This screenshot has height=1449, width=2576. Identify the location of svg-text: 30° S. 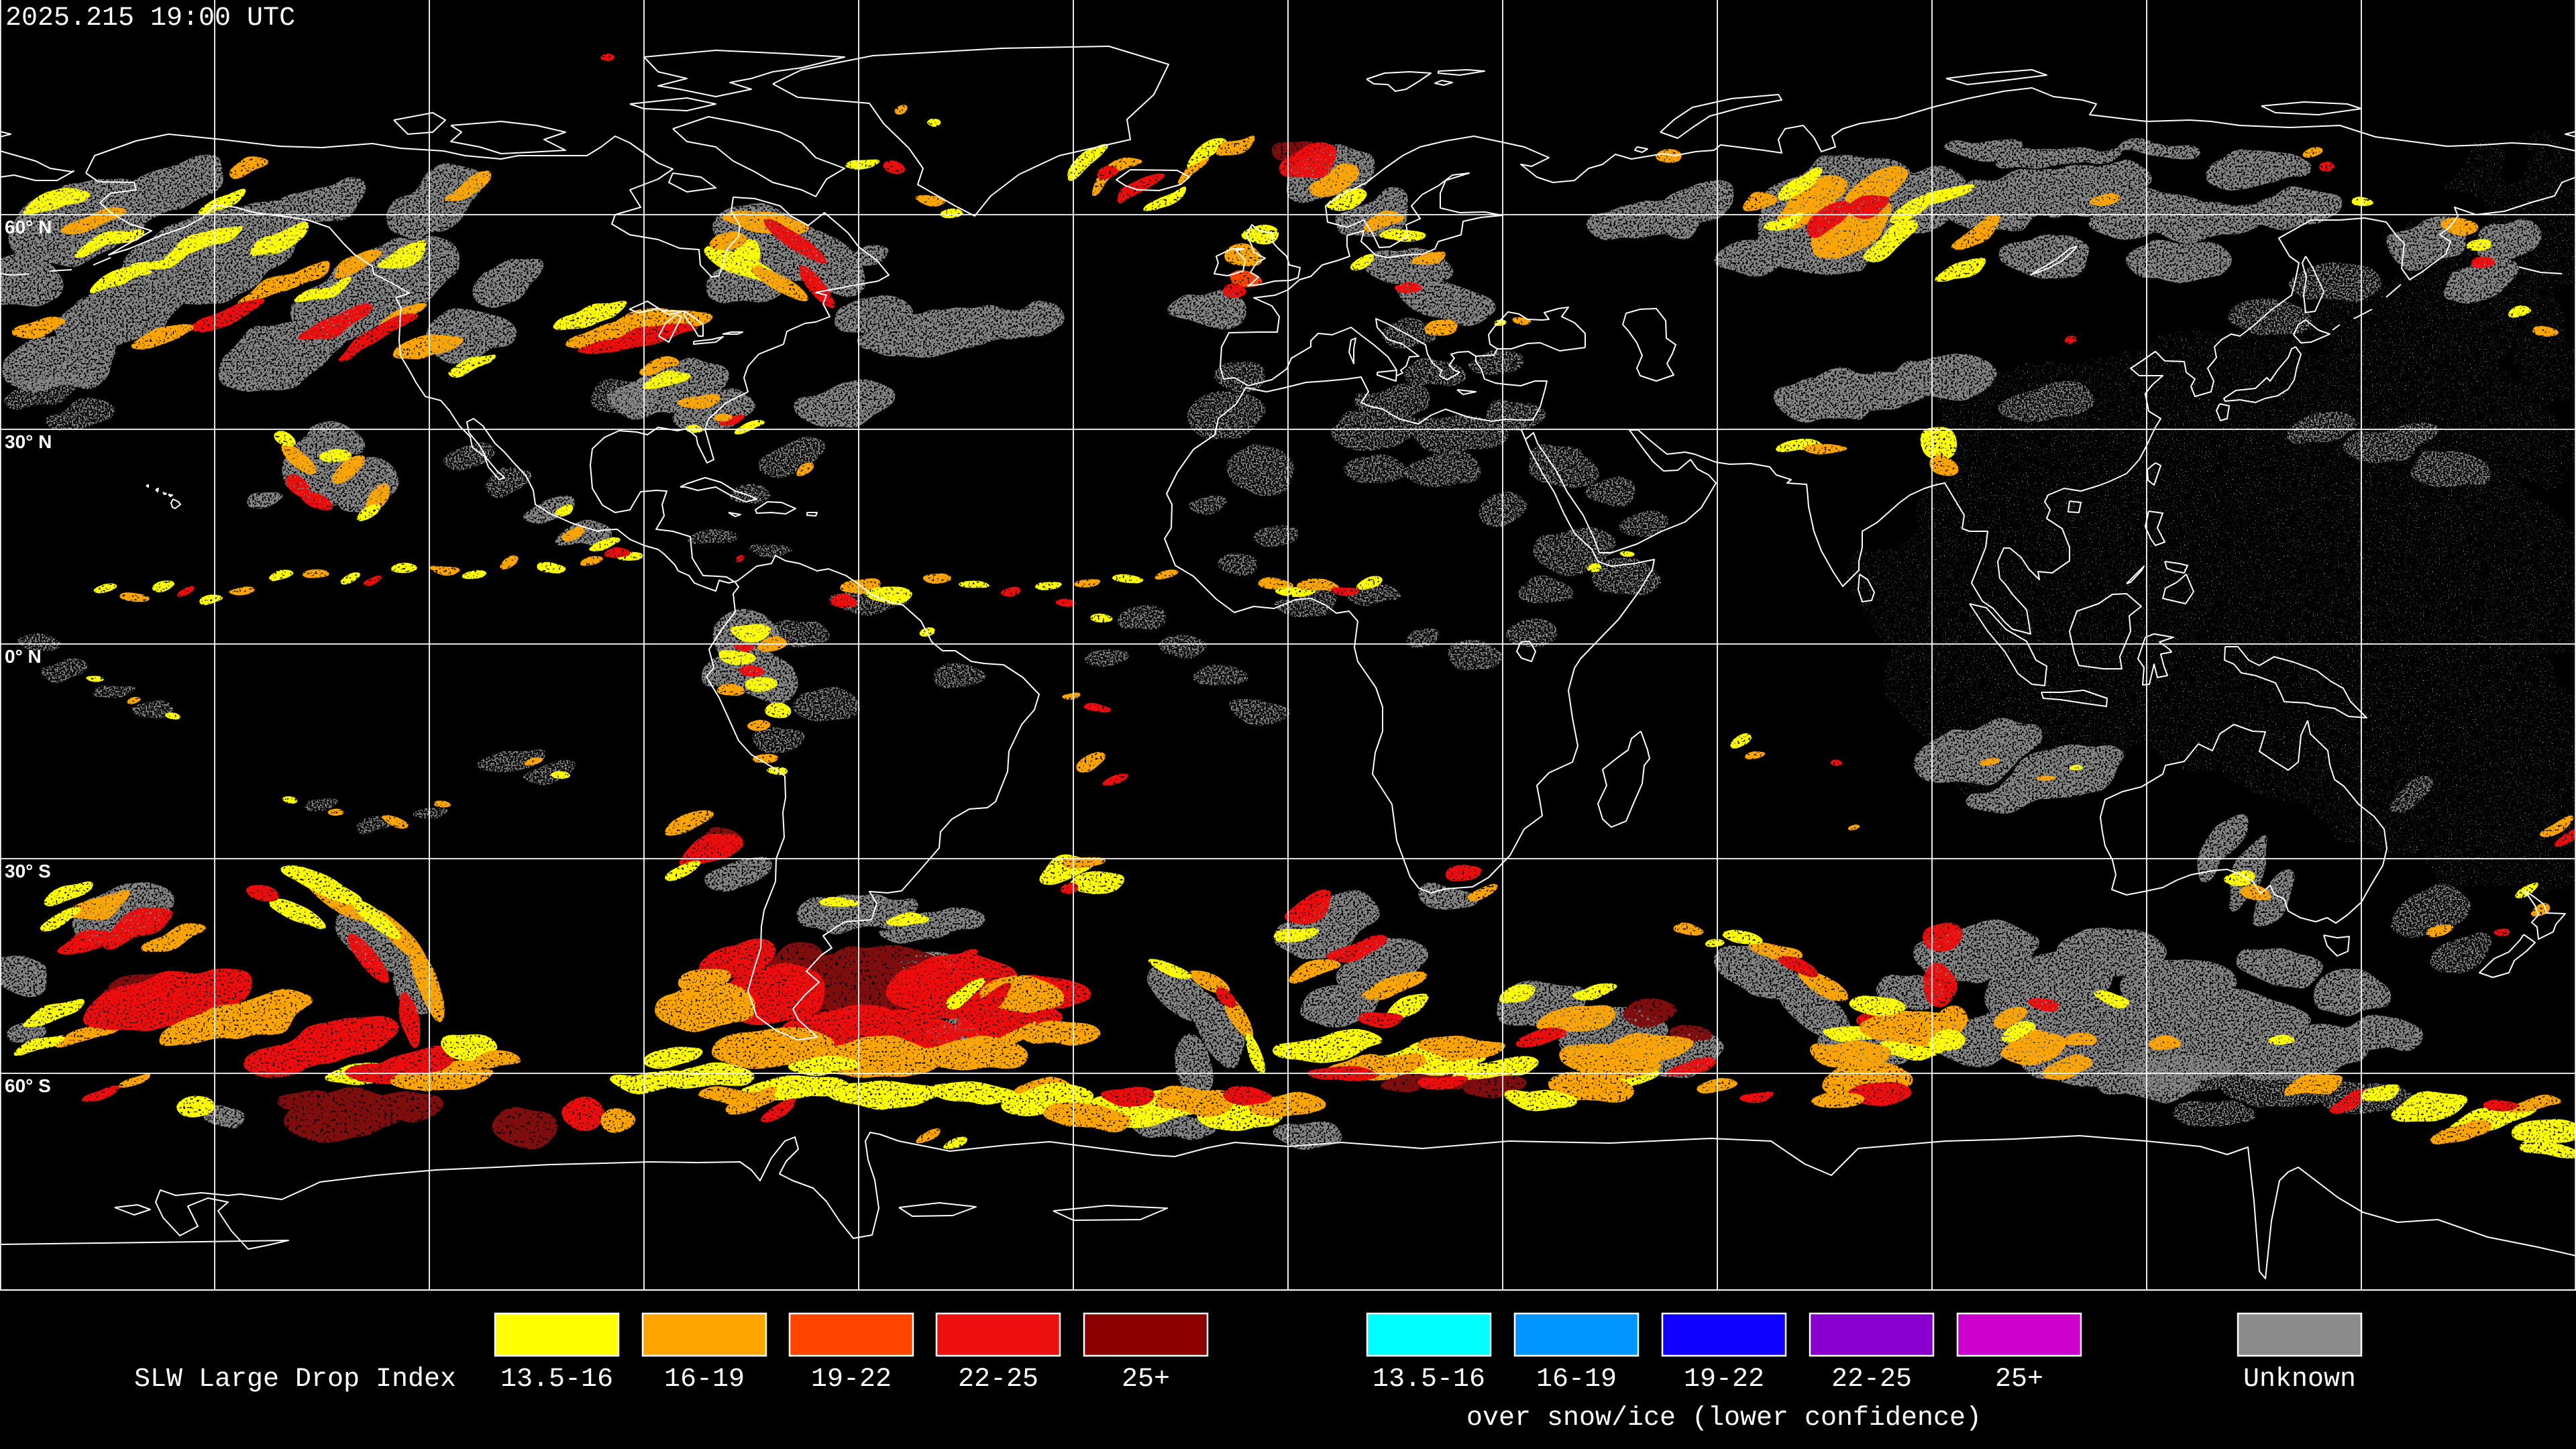
(28, 871).